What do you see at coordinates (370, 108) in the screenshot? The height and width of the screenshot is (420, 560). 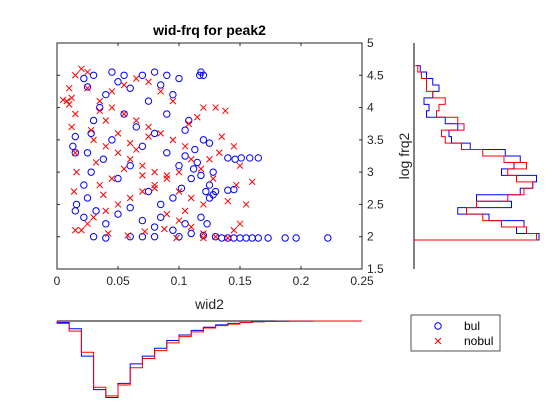 I see `y-tick-label: 4` at bounding box center [370, 108].